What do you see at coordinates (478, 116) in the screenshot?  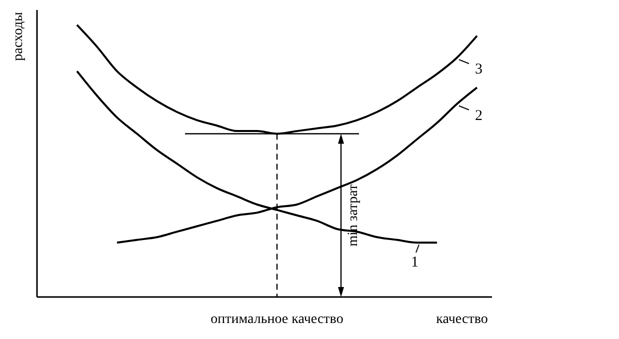 I see `legend-label: 2` at bounding box center [478, 116].